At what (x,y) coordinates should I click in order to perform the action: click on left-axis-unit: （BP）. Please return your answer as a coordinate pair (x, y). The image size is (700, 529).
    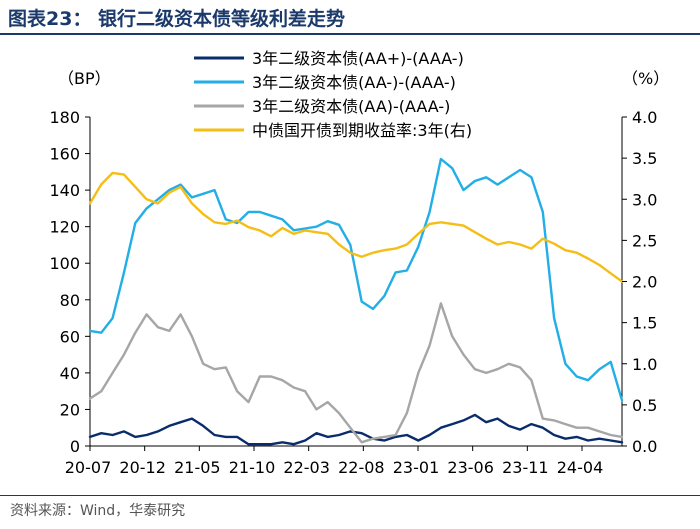
    Looking at the image, I should click on (84, 78).